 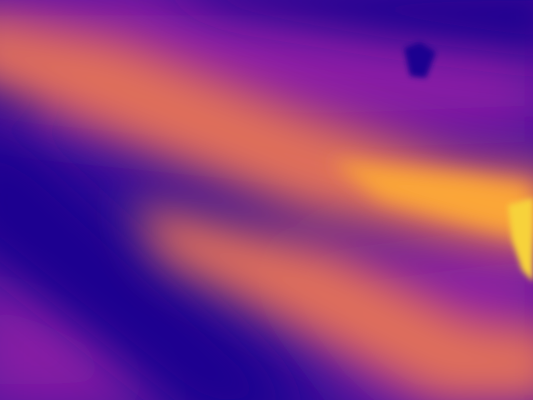 I want to click on depth-band-mid-left-bottom, so click(x=84, y=333).